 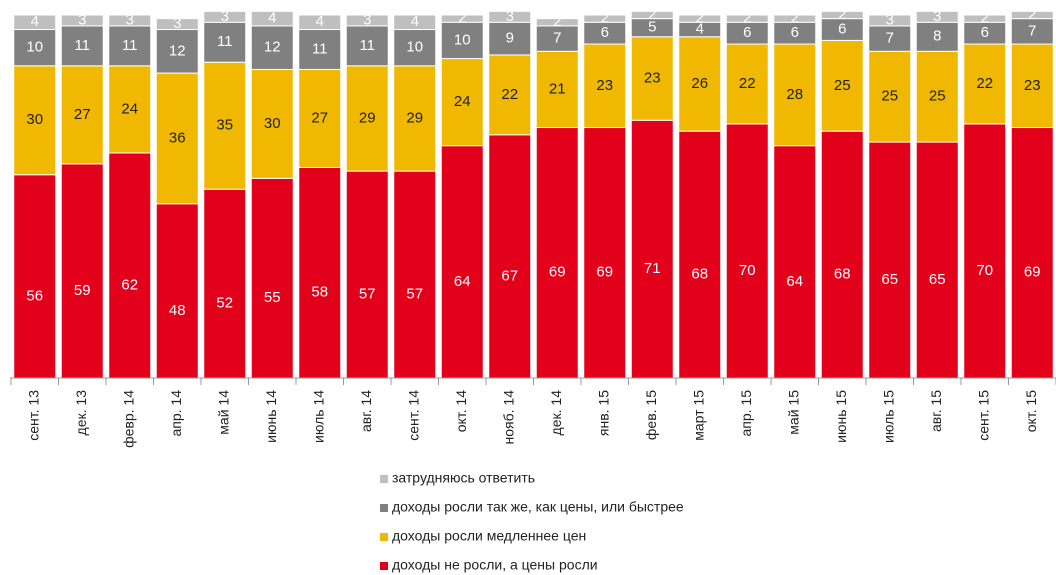 I want to click on data-label: 70, so click(x=747, y=270).